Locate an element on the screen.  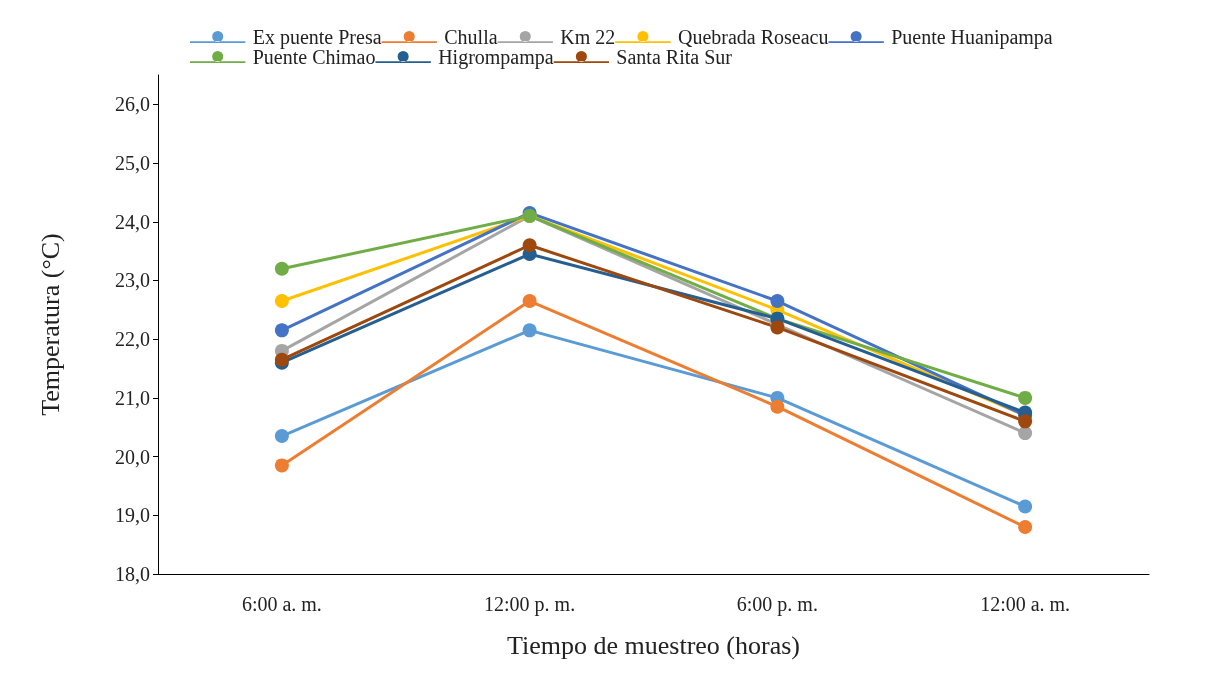
x-axis-title: Tiempo de muestreo (horas) is located at coordinates (653, 645).